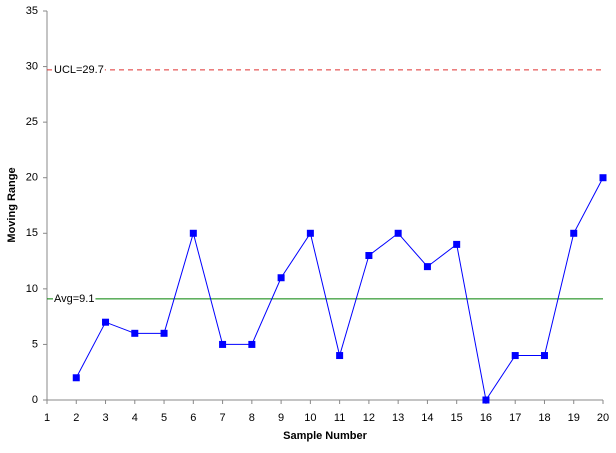 Image resolution: width=616 pixels, height=453 pixels. Describe the element at coordinates (135, 418) in the screenshot. I see `x-tick-label: 4` at that location.